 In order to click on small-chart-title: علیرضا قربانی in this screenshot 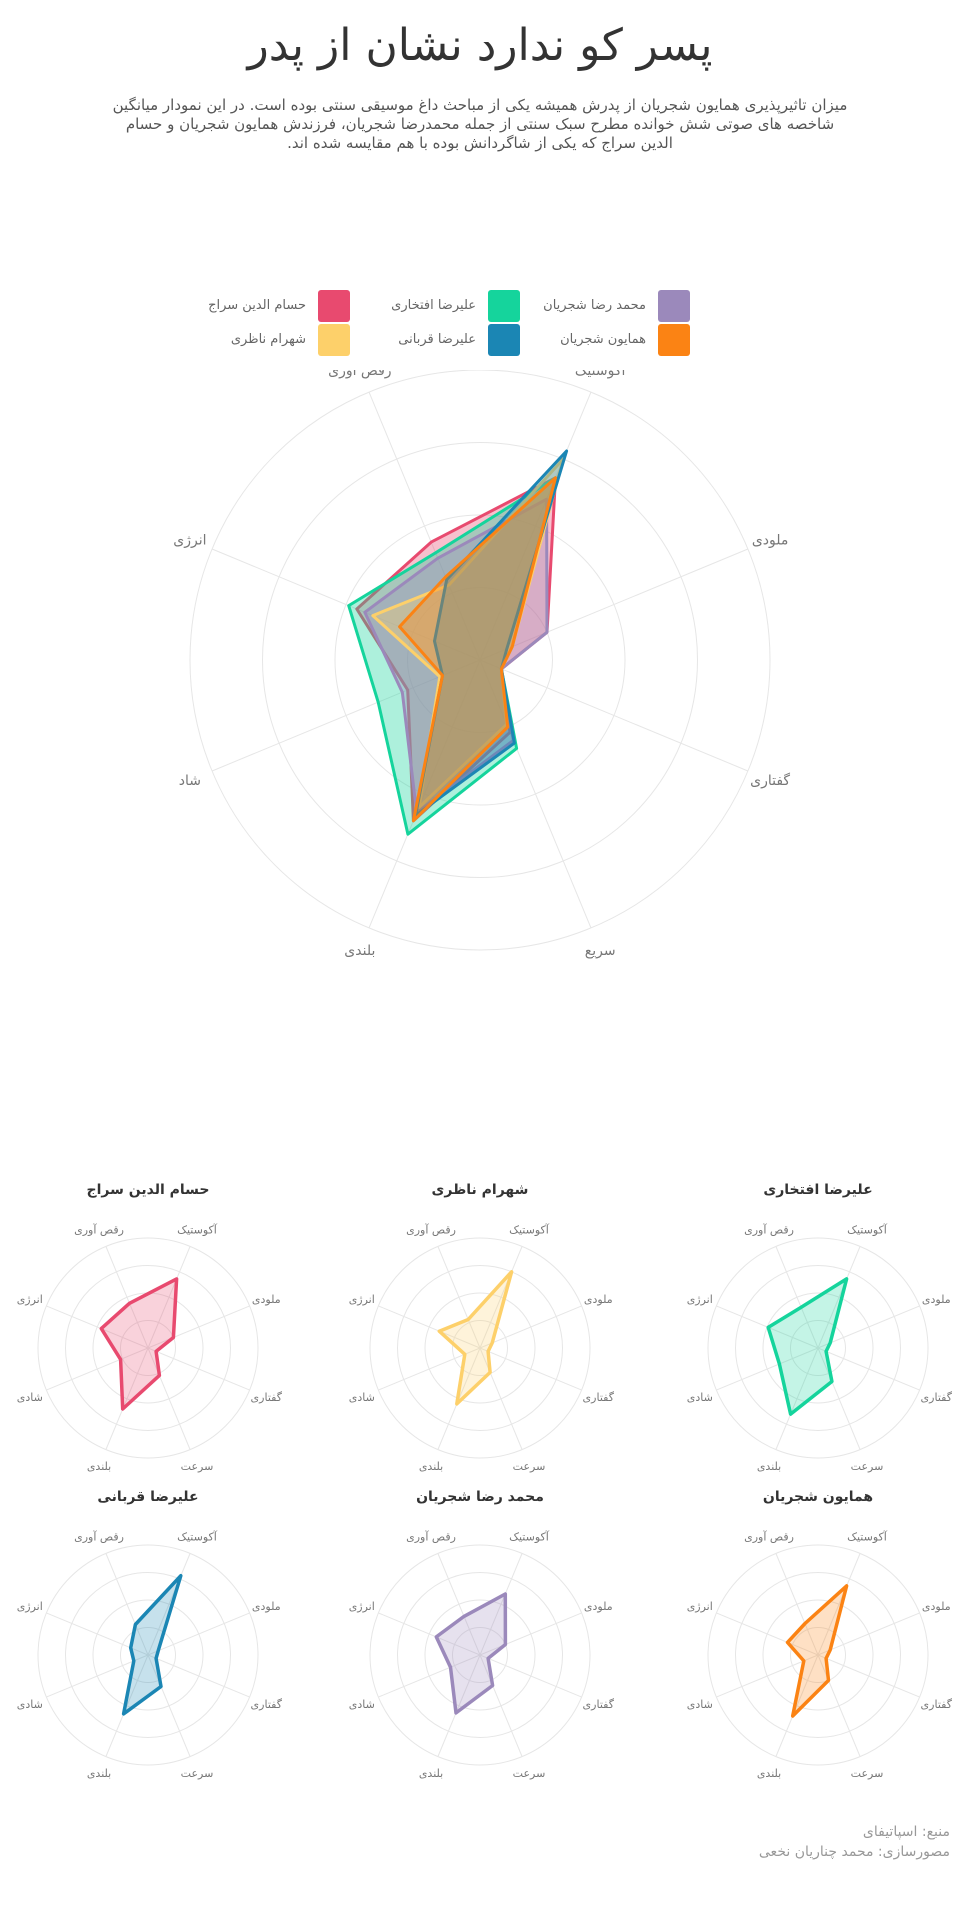, I will do `click(147, 1497)`.